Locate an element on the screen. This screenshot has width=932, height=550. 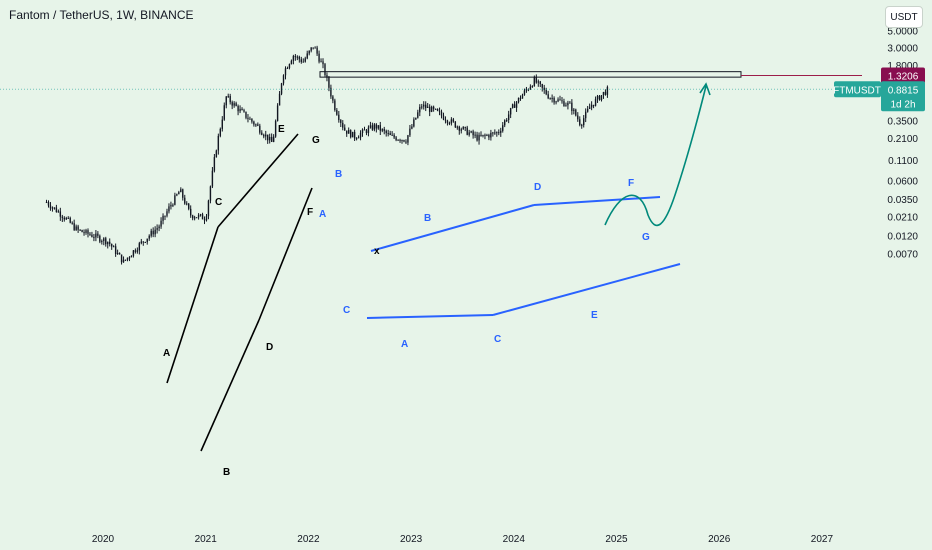
impulse-wave-label: B is located at coordinates (226, 472).